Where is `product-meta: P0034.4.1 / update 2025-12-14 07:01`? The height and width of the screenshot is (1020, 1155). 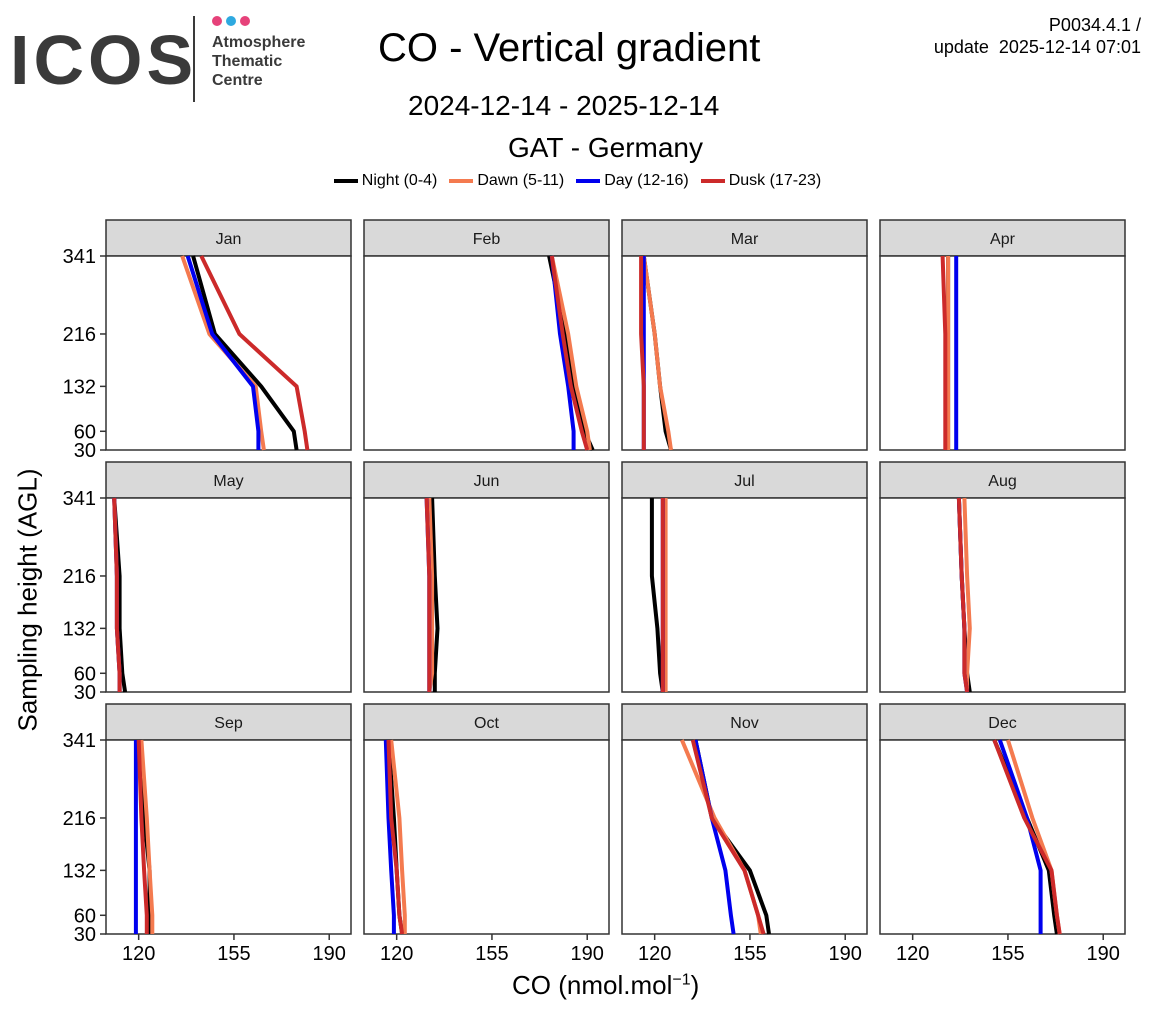
product-meta: P0034.4.1 / update 2025-12-14 07:01 is located at coordinates (1037, 36).